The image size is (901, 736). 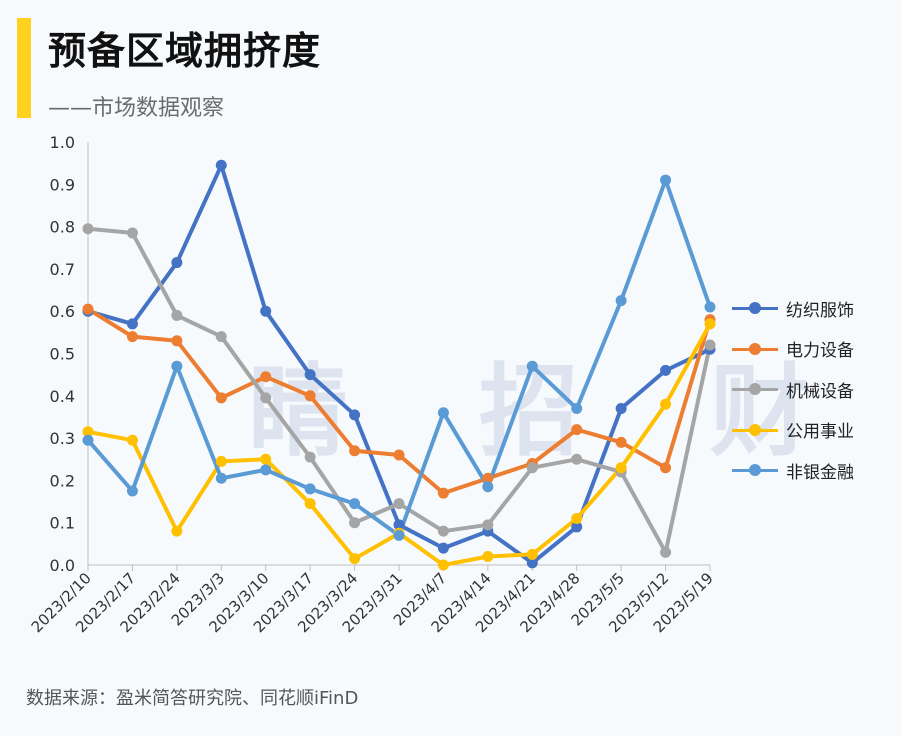 I want to click on page-title: 预备区域拥挤度, so click(x=185, y=51).